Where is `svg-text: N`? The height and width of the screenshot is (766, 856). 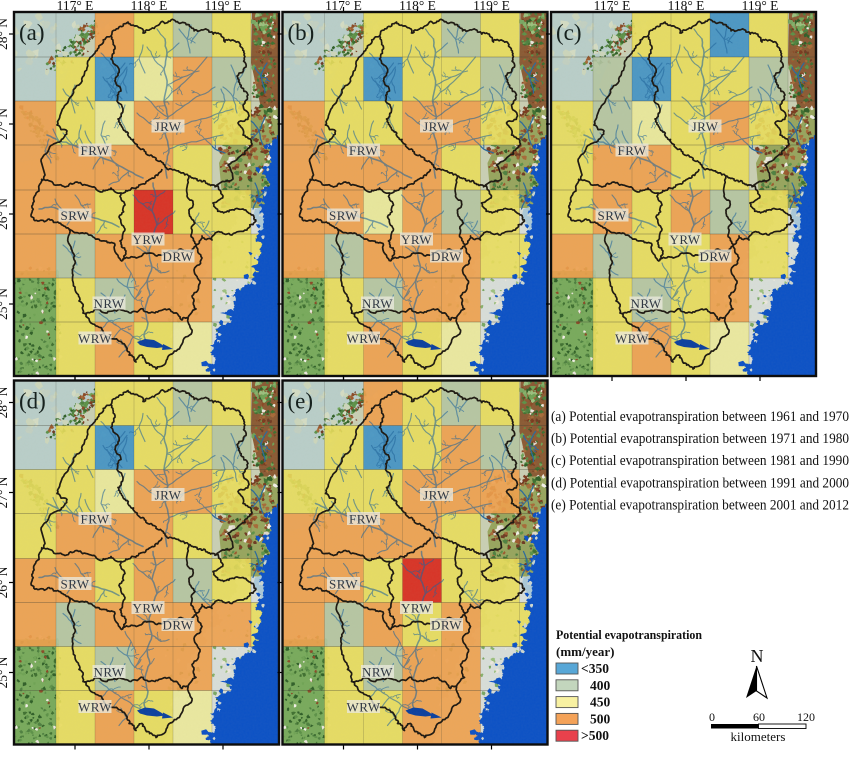 svg-text: N is located at coordinates (757, 656).